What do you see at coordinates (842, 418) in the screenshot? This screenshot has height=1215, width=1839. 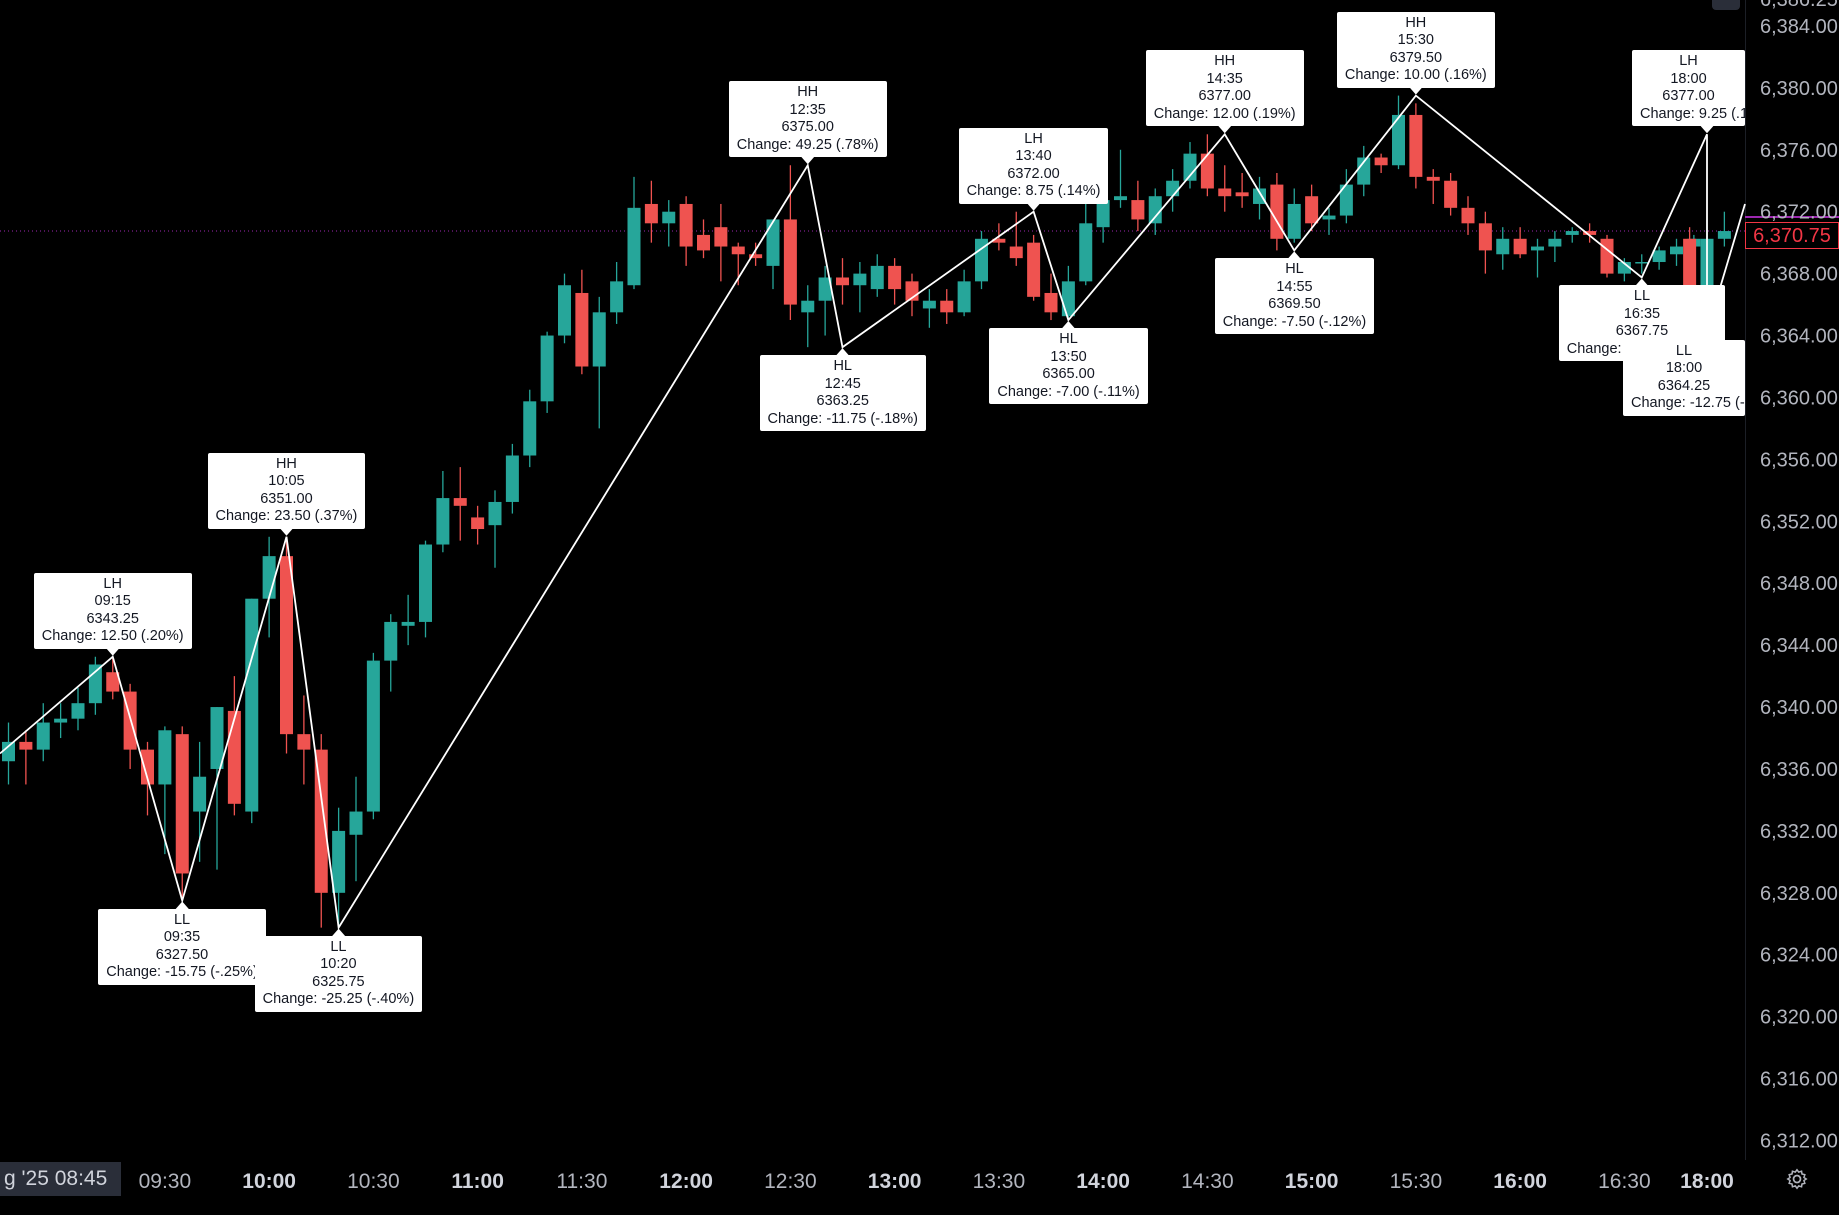 I see `pivot-change: Change: -11.75 (-.18%)` at bounding box center [842, 418].